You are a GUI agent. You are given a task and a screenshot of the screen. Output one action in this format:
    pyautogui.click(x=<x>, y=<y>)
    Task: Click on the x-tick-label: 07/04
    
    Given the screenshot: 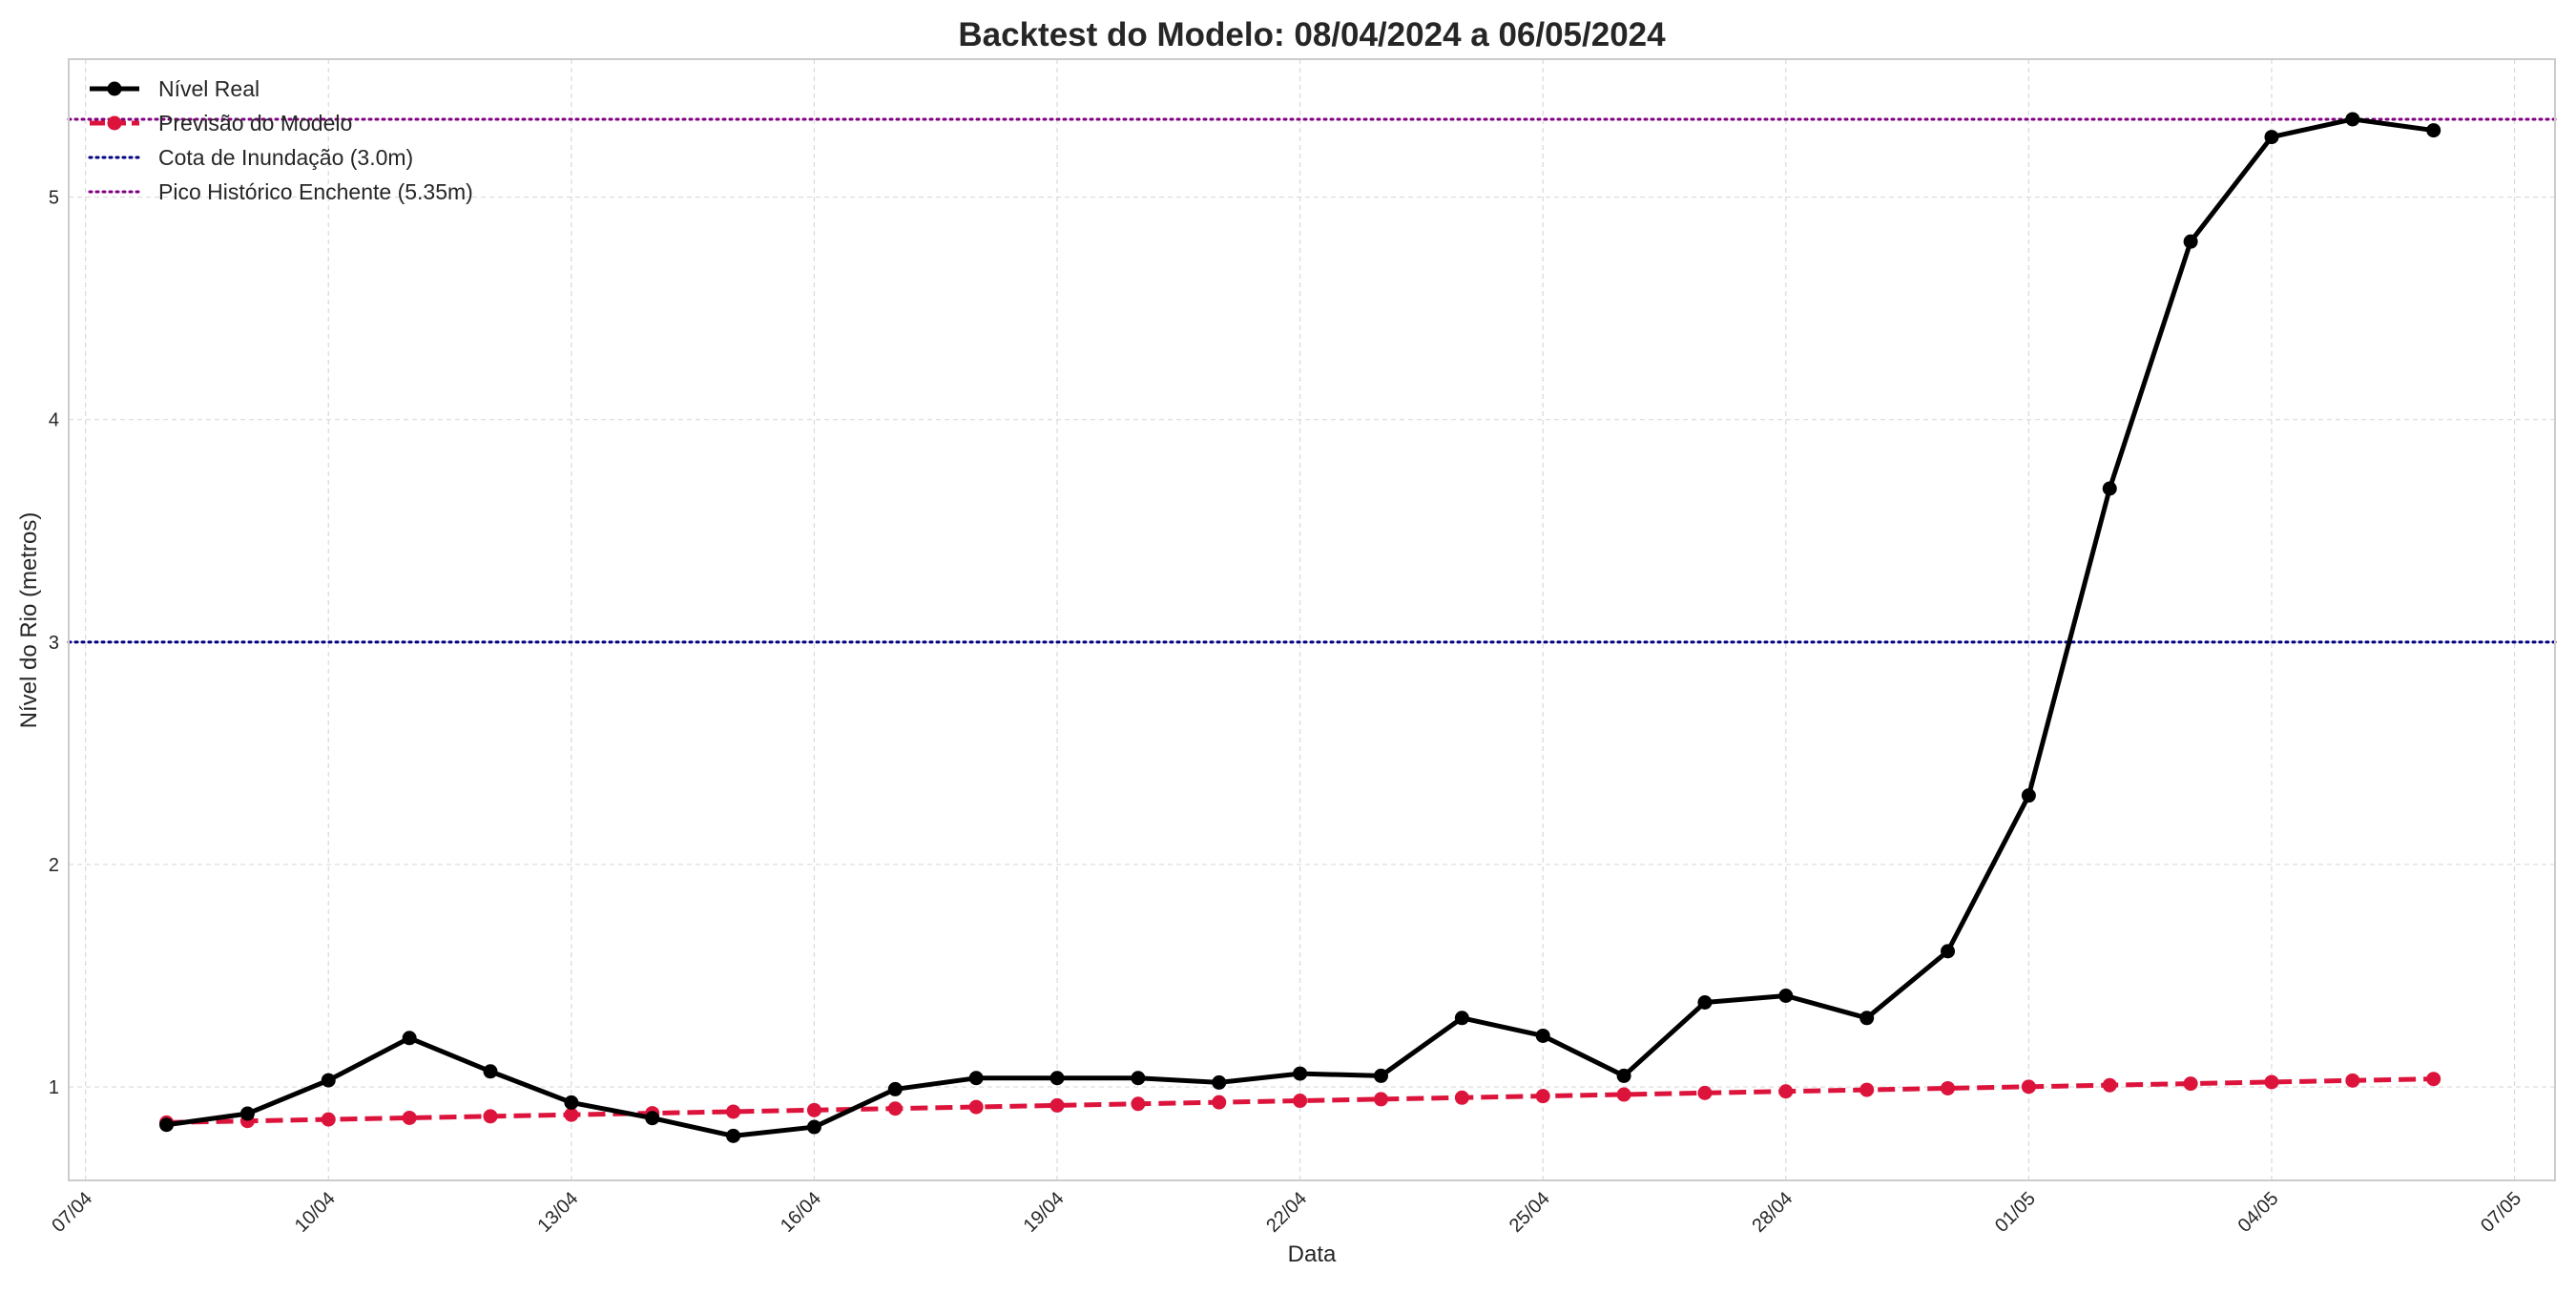 What is the action you would take?
    pyautogui.click(x=72, y=1212)
    